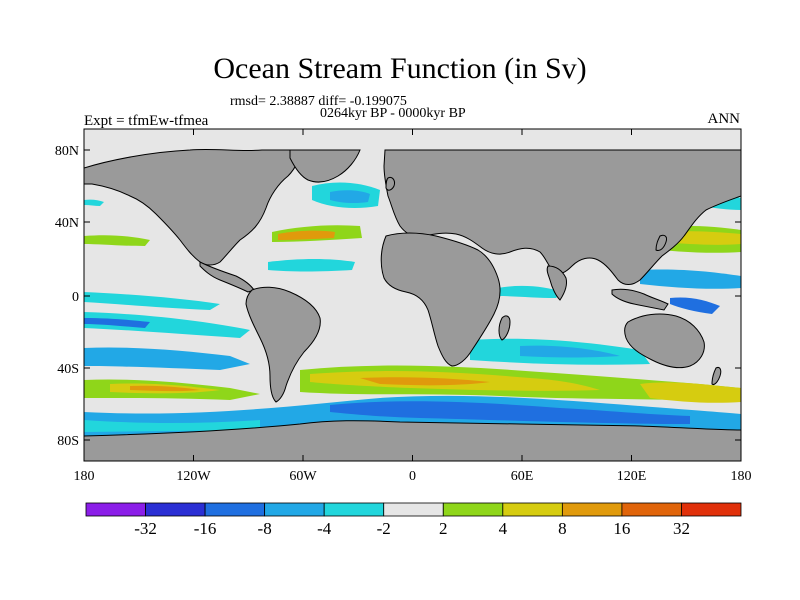 This screenshot has width=800, height=600. I want to click on experiment-label: Expt = tfmEw-tfmea, so click(146, 121).